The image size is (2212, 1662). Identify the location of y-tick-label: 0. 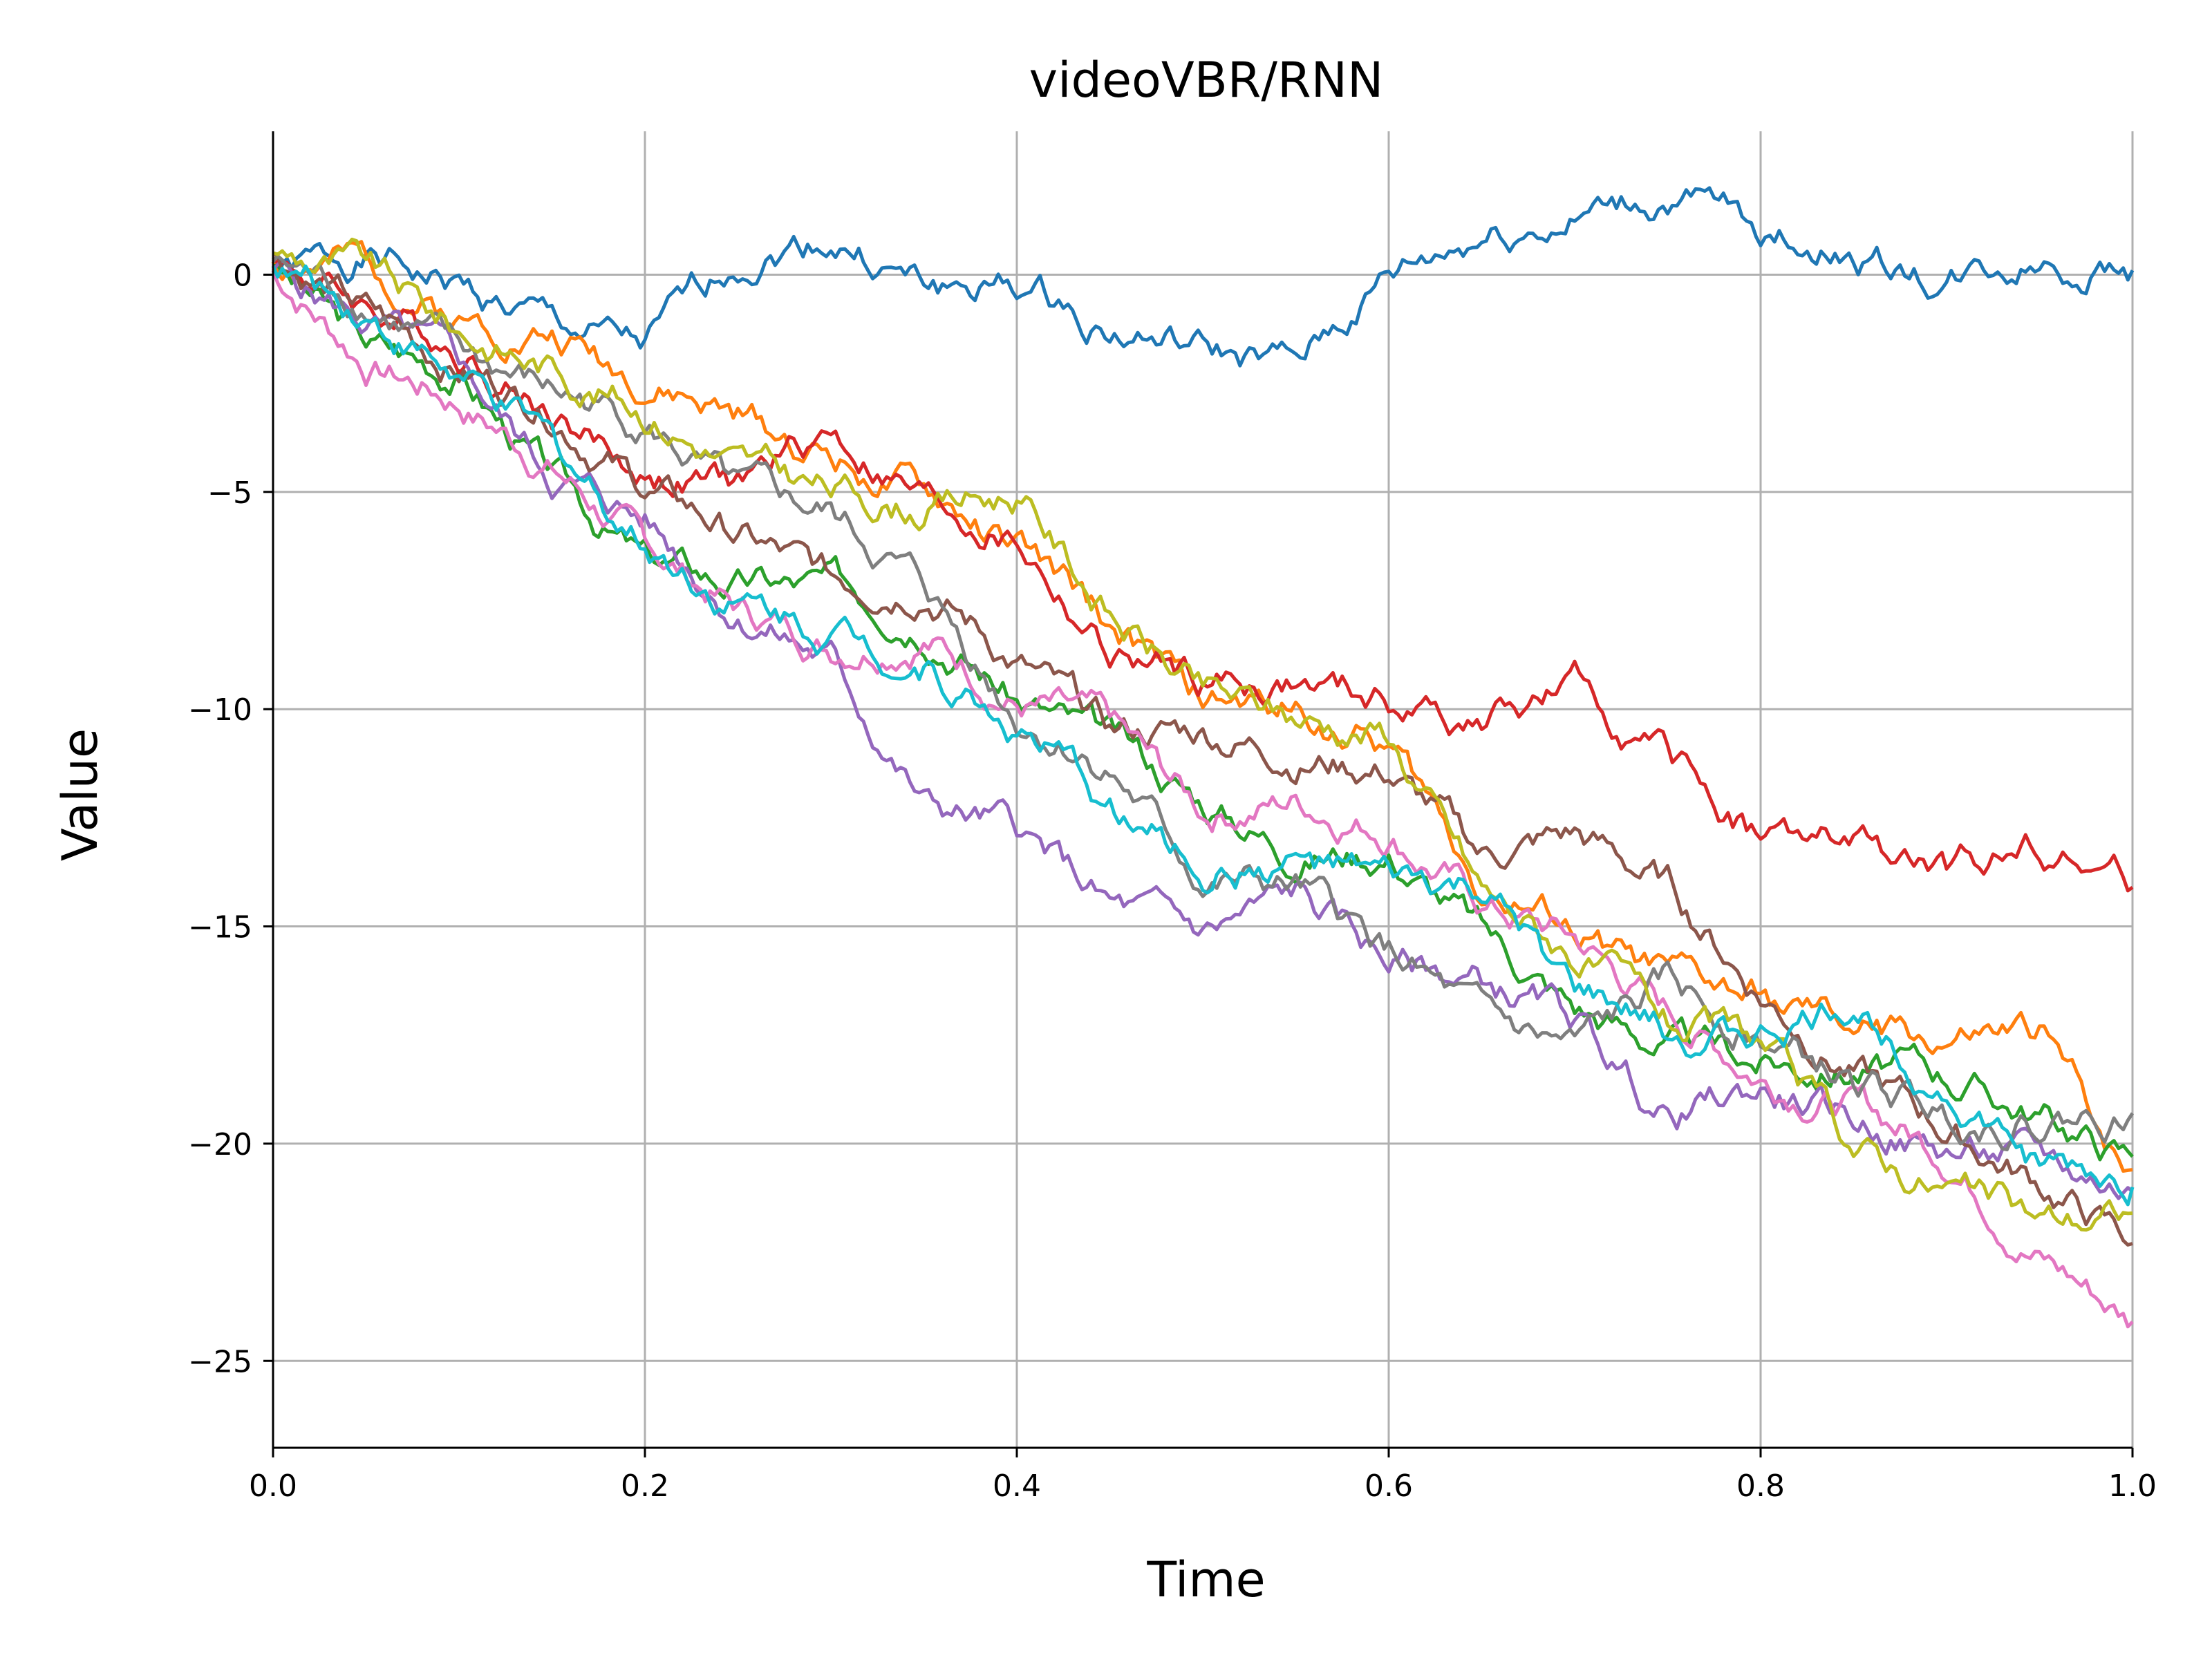
(242, 275).